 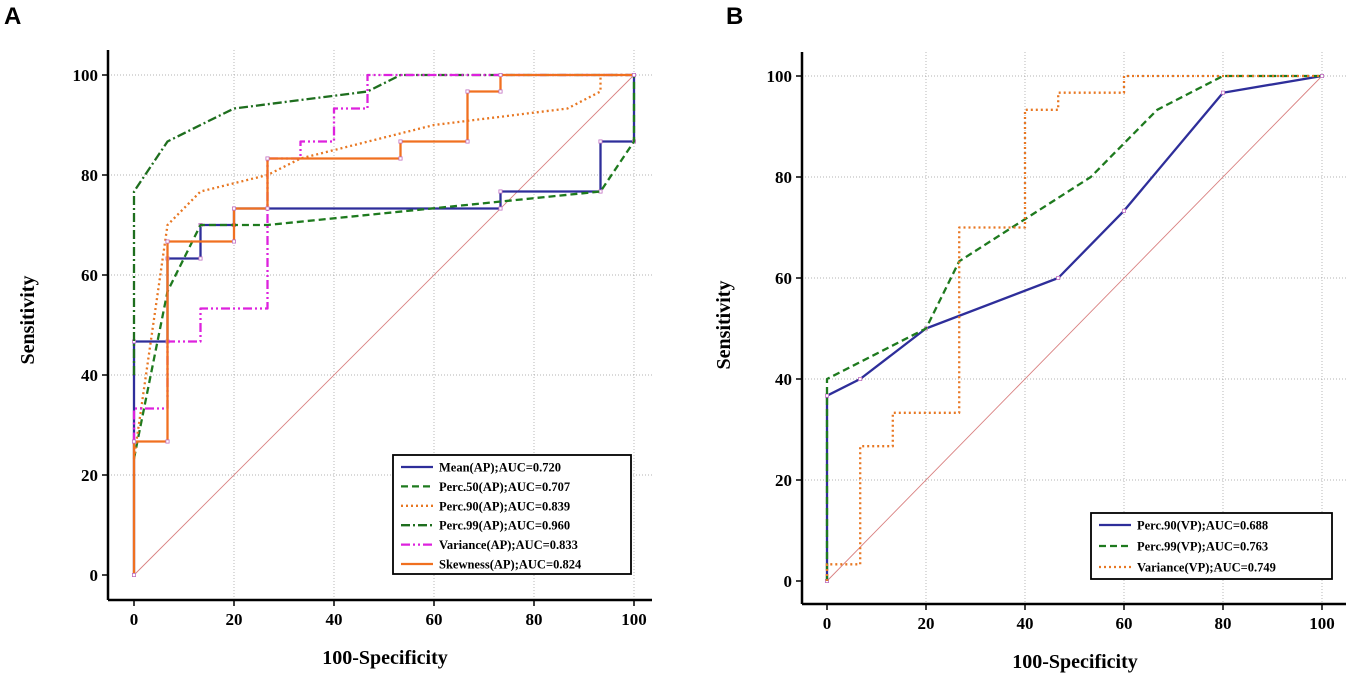 What do you see at coordinates (504, 487) in the screenshot?
I see `legend-entry: Perc.50(AP);AUC=0.707` at bounding box center [504, 487].